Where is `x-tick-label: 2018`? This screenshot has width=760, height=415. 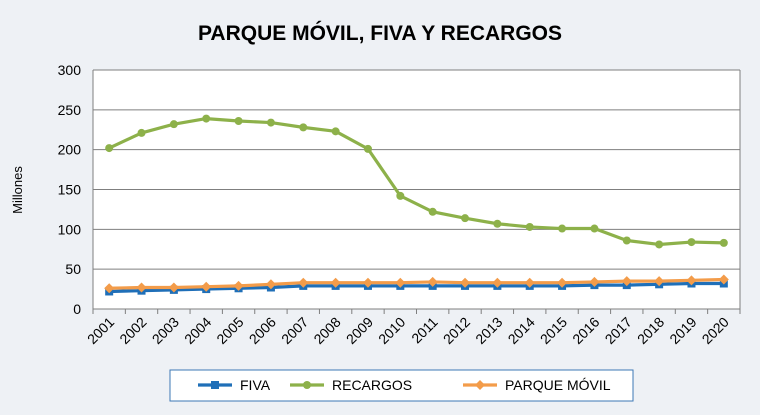 x-tick-label: 2018 is located at coordinates (650, 330).